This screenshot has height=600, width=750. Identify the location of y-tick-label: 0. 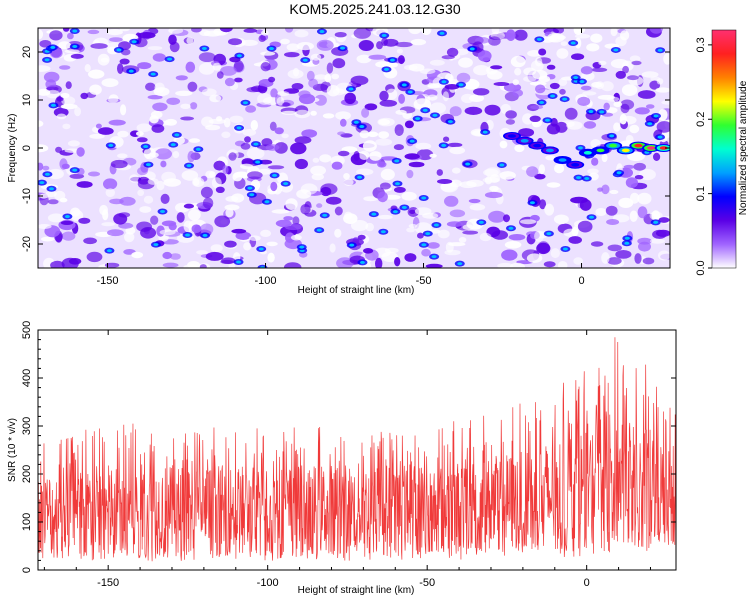
(27, 148).